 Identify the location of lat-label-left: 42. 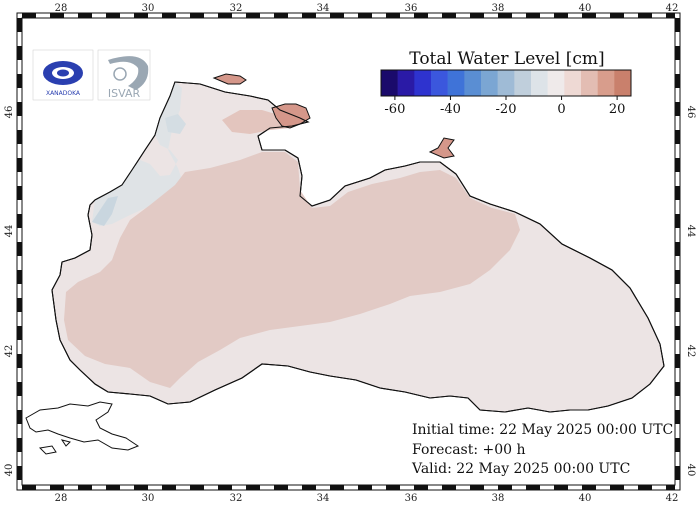
(9, 351).